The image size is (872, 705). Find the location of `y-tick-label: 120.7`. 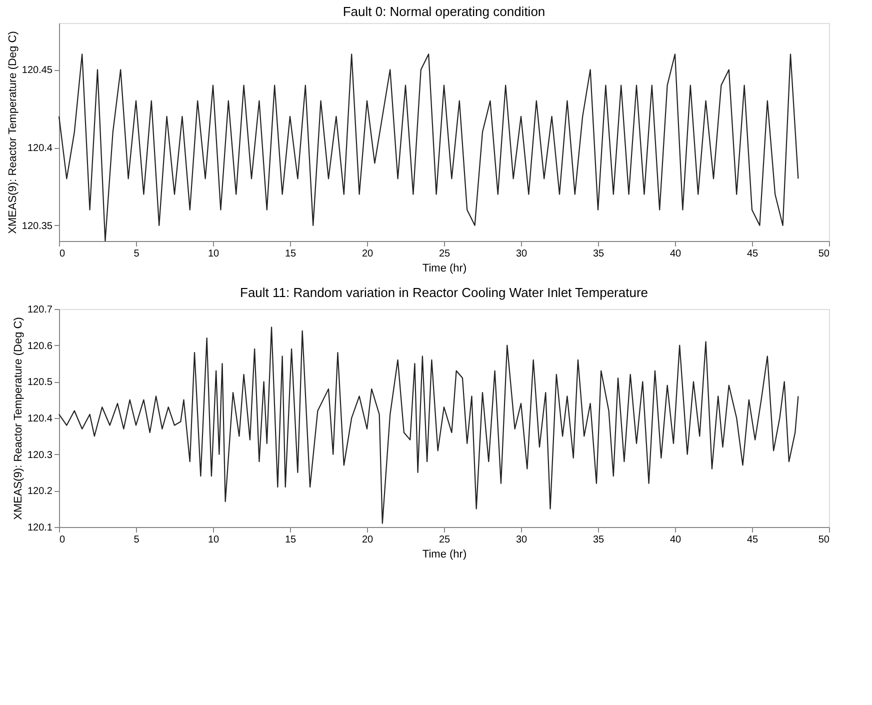

y-tick-label: 120.7 is located at coordinates (40, 310).